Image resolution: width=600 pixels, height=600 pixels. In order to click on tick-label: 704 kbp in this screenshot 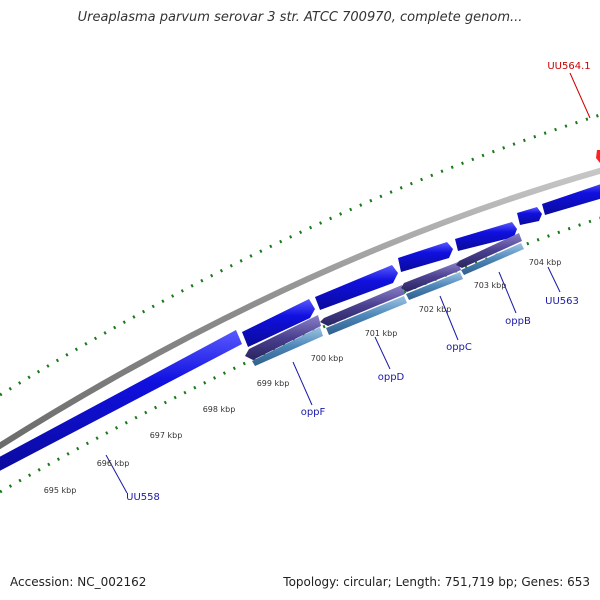, I will do `click(545, 262)`.